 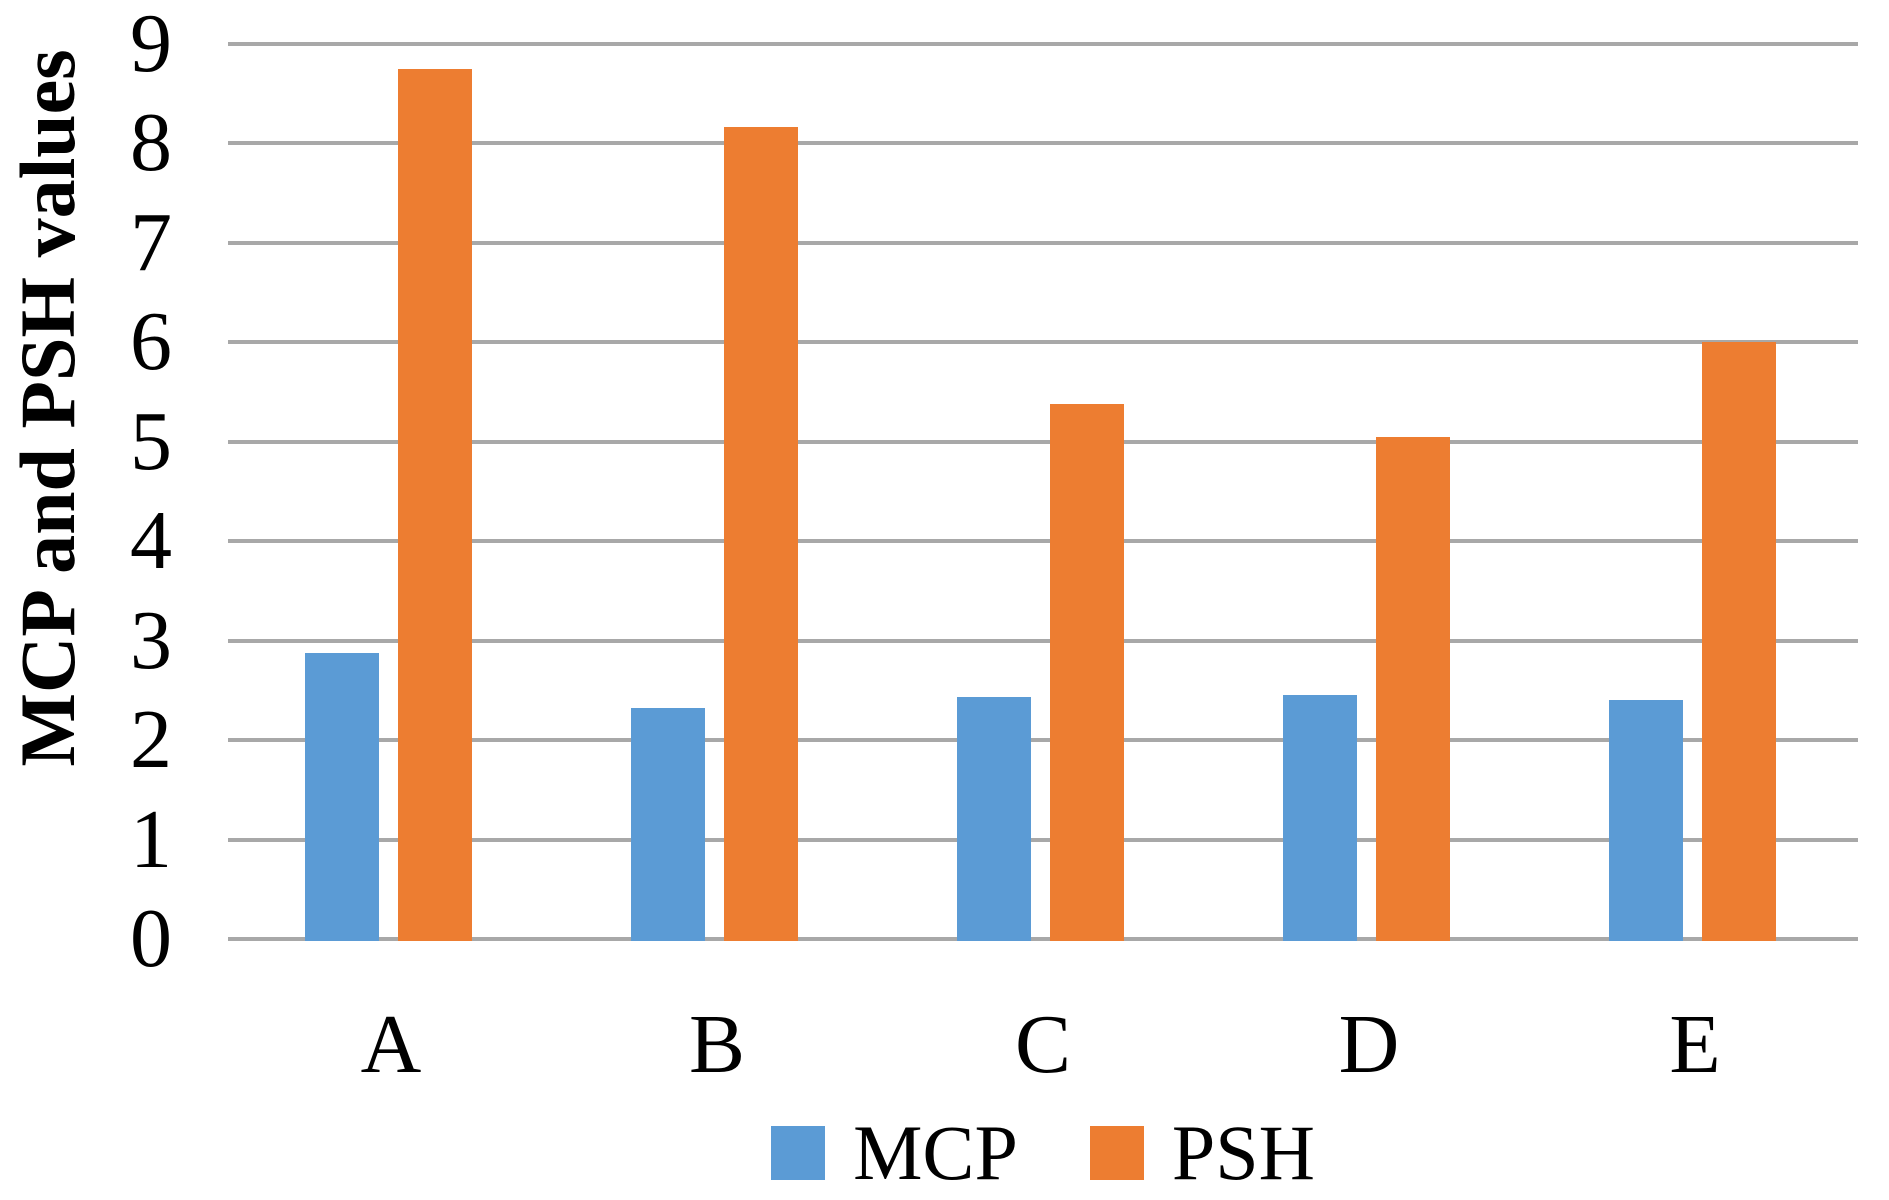 I want to click on bar-psh-a, so click(x=435, y=504).